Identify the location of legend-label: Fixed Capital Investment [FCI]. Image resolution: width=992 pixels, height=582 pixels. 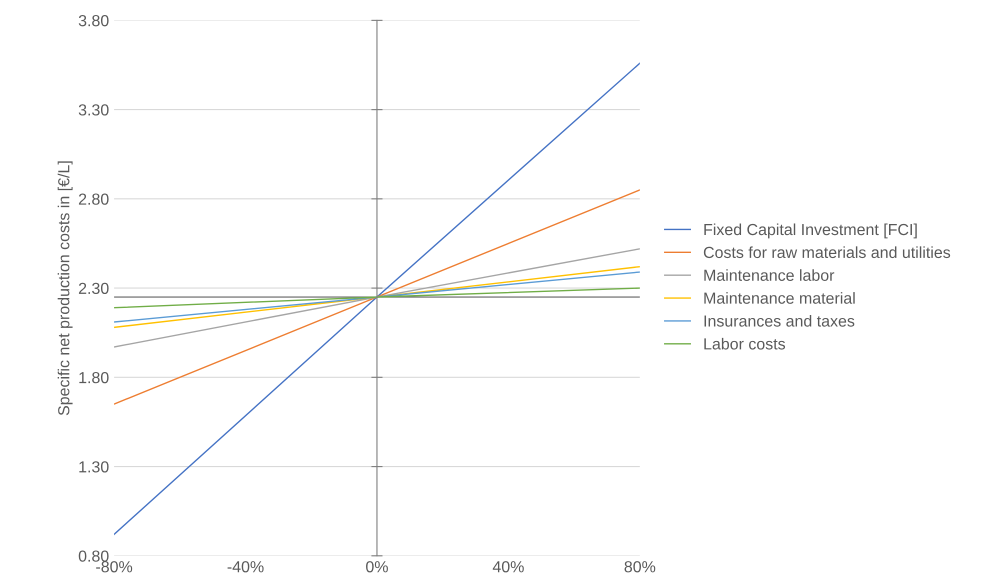
(810, 230).